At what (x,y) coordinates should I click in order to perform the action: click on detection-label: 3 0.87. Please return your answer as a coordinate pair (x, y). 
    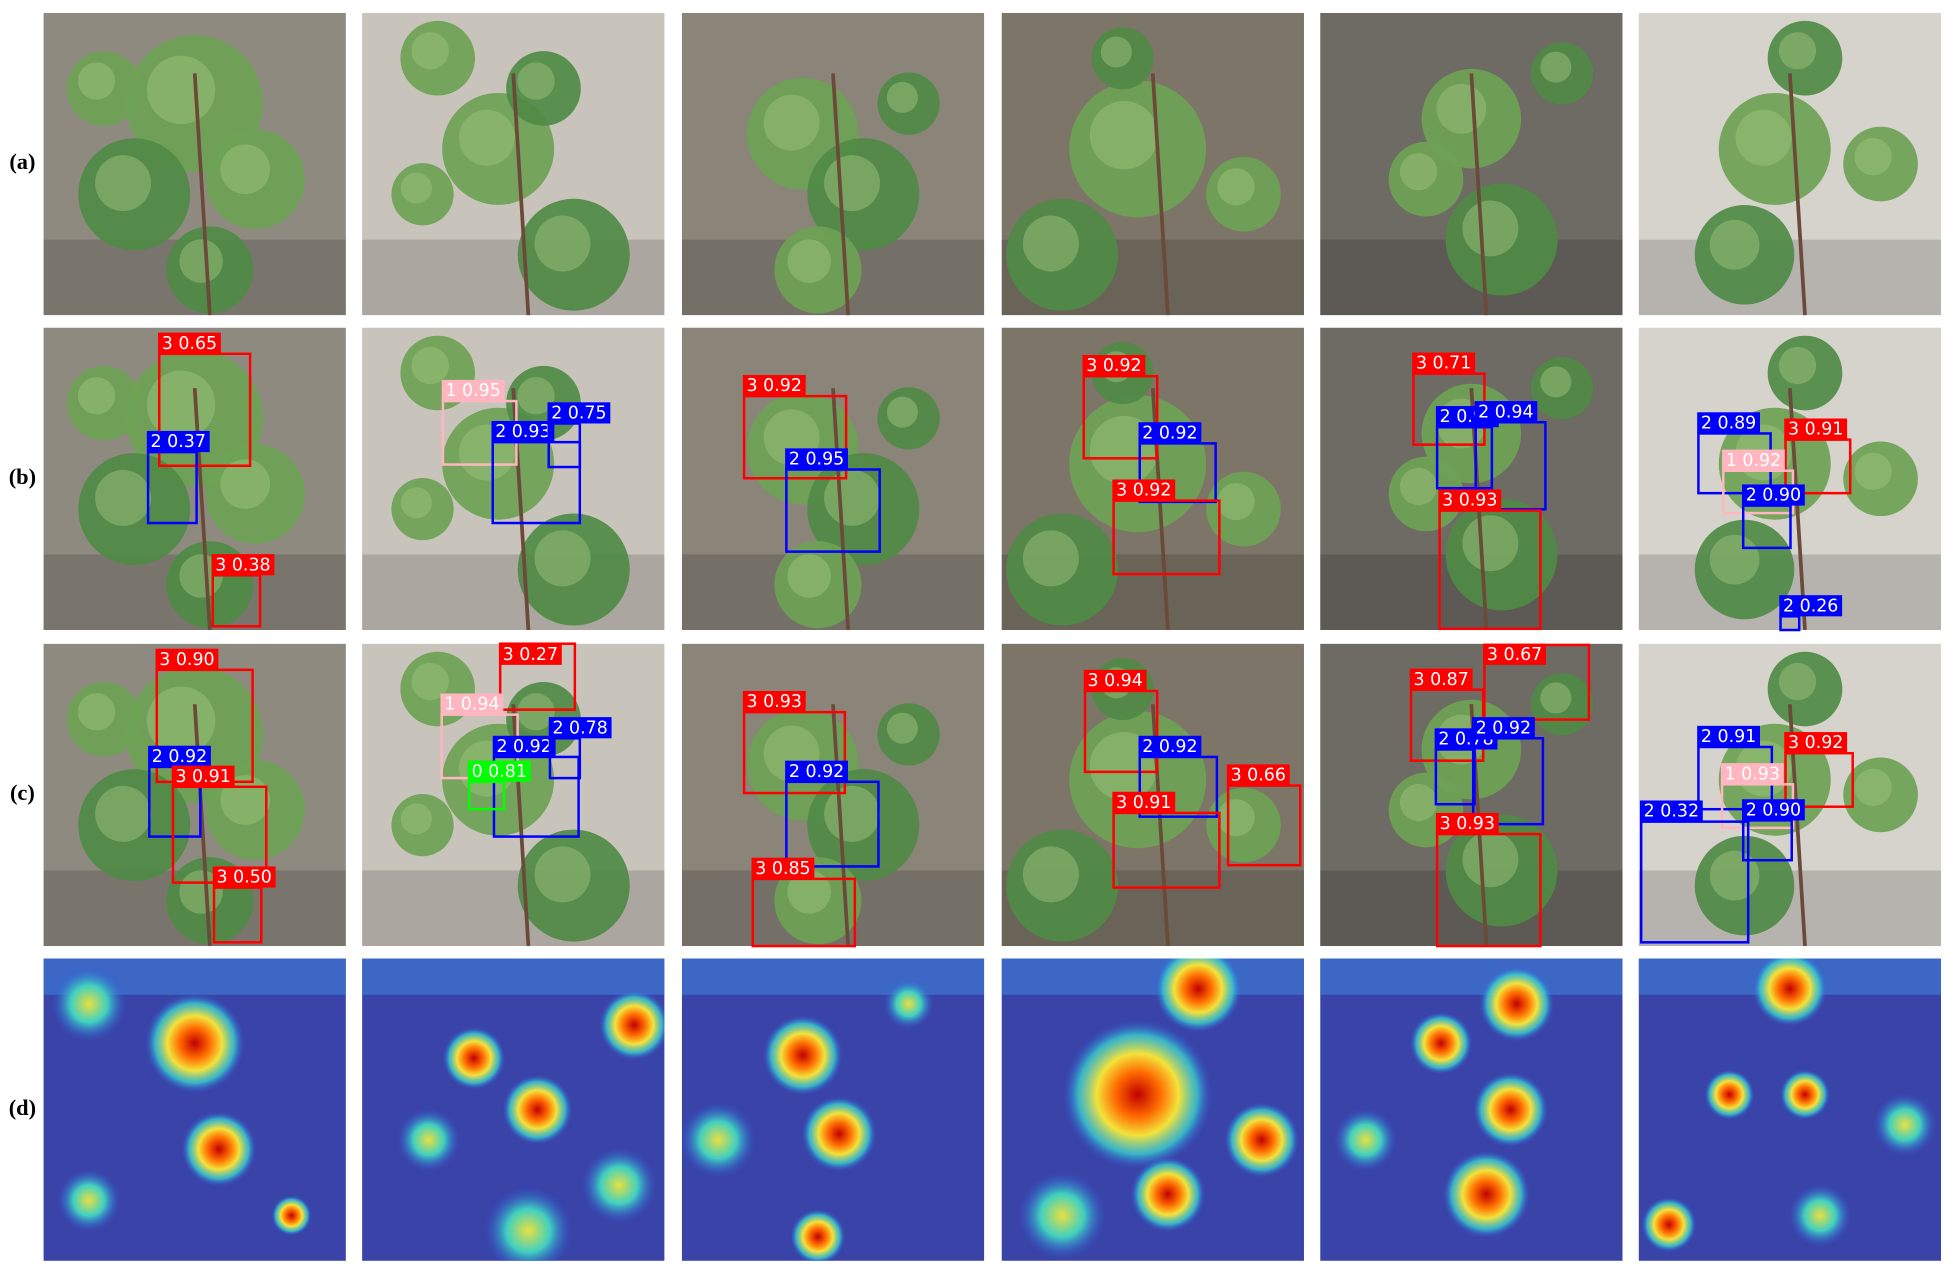
    Looking at the image, I should click on (1440, 680).